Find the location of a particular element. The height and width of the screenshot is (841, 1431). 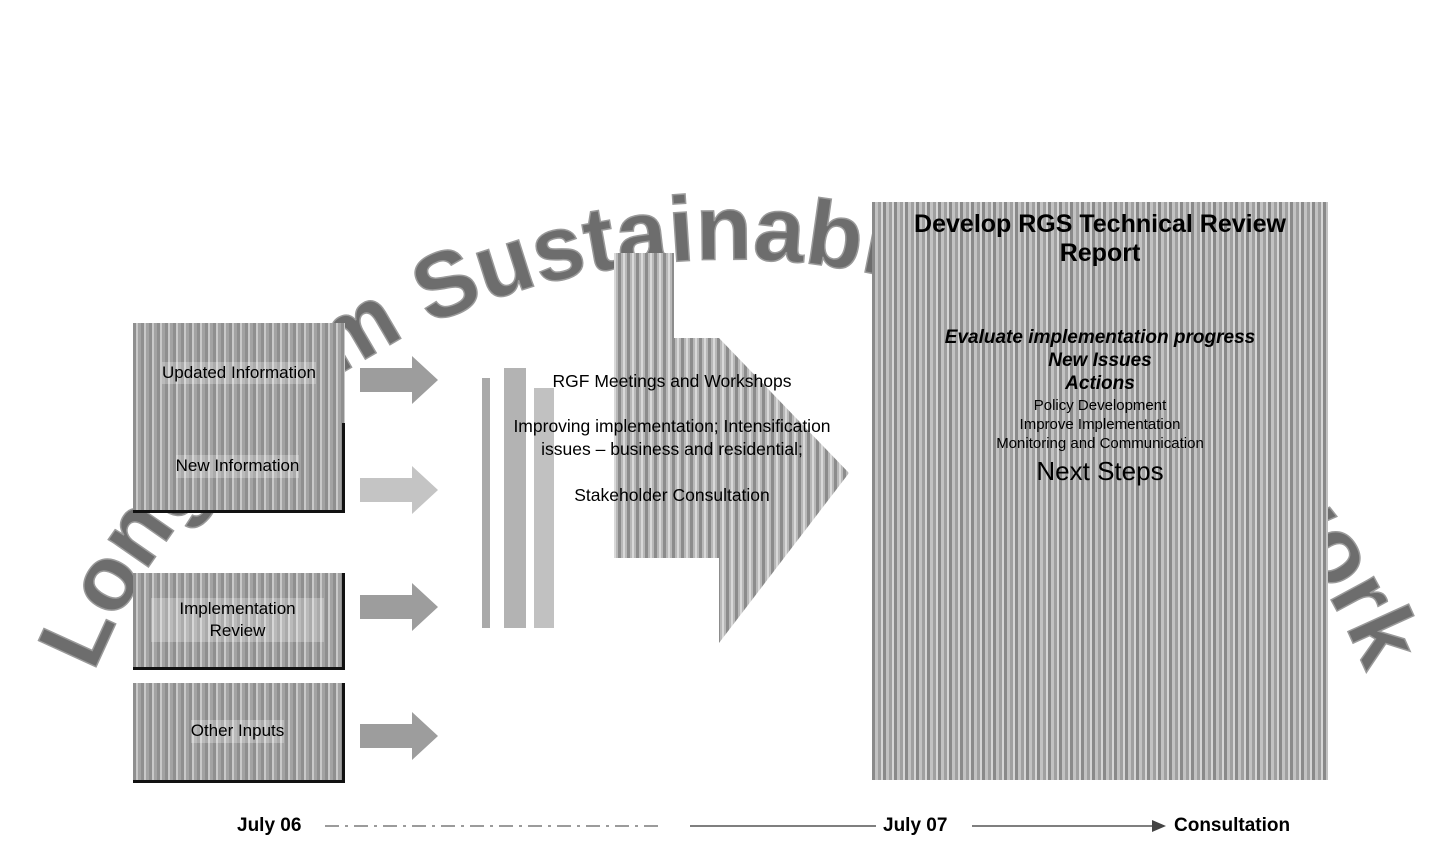

input-label: Implementation Review is located at coordinates (237, 620).